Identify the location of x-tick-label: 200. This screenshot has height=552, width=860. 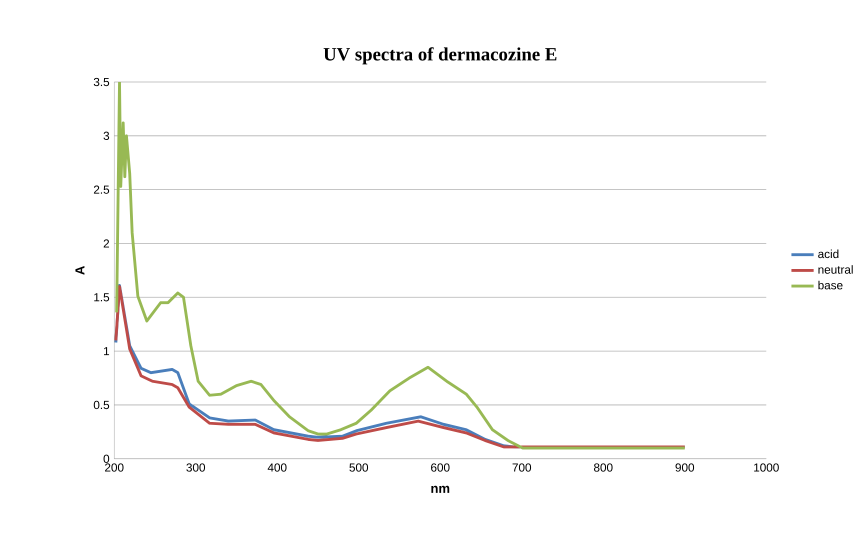
(114, 467).